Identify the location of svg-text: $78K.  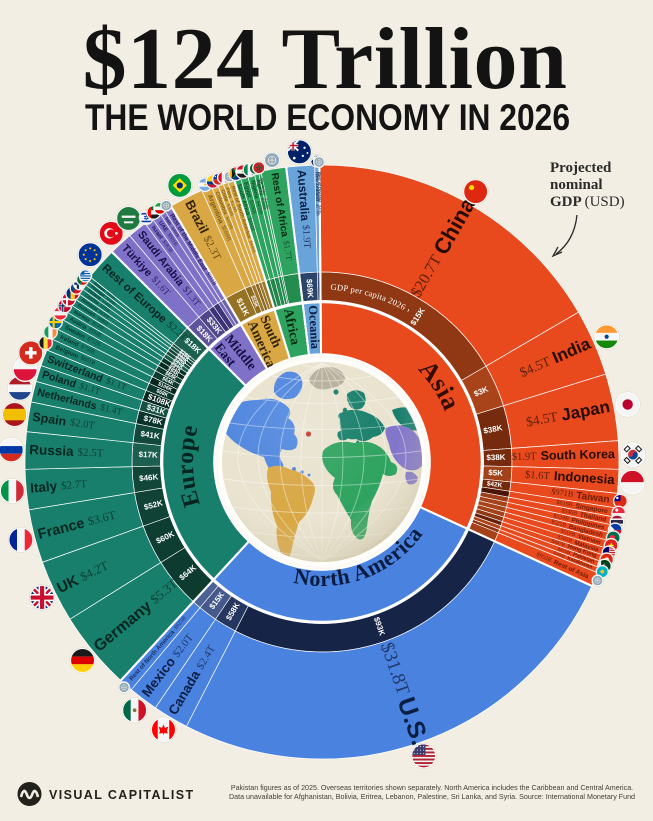
(153, 420).